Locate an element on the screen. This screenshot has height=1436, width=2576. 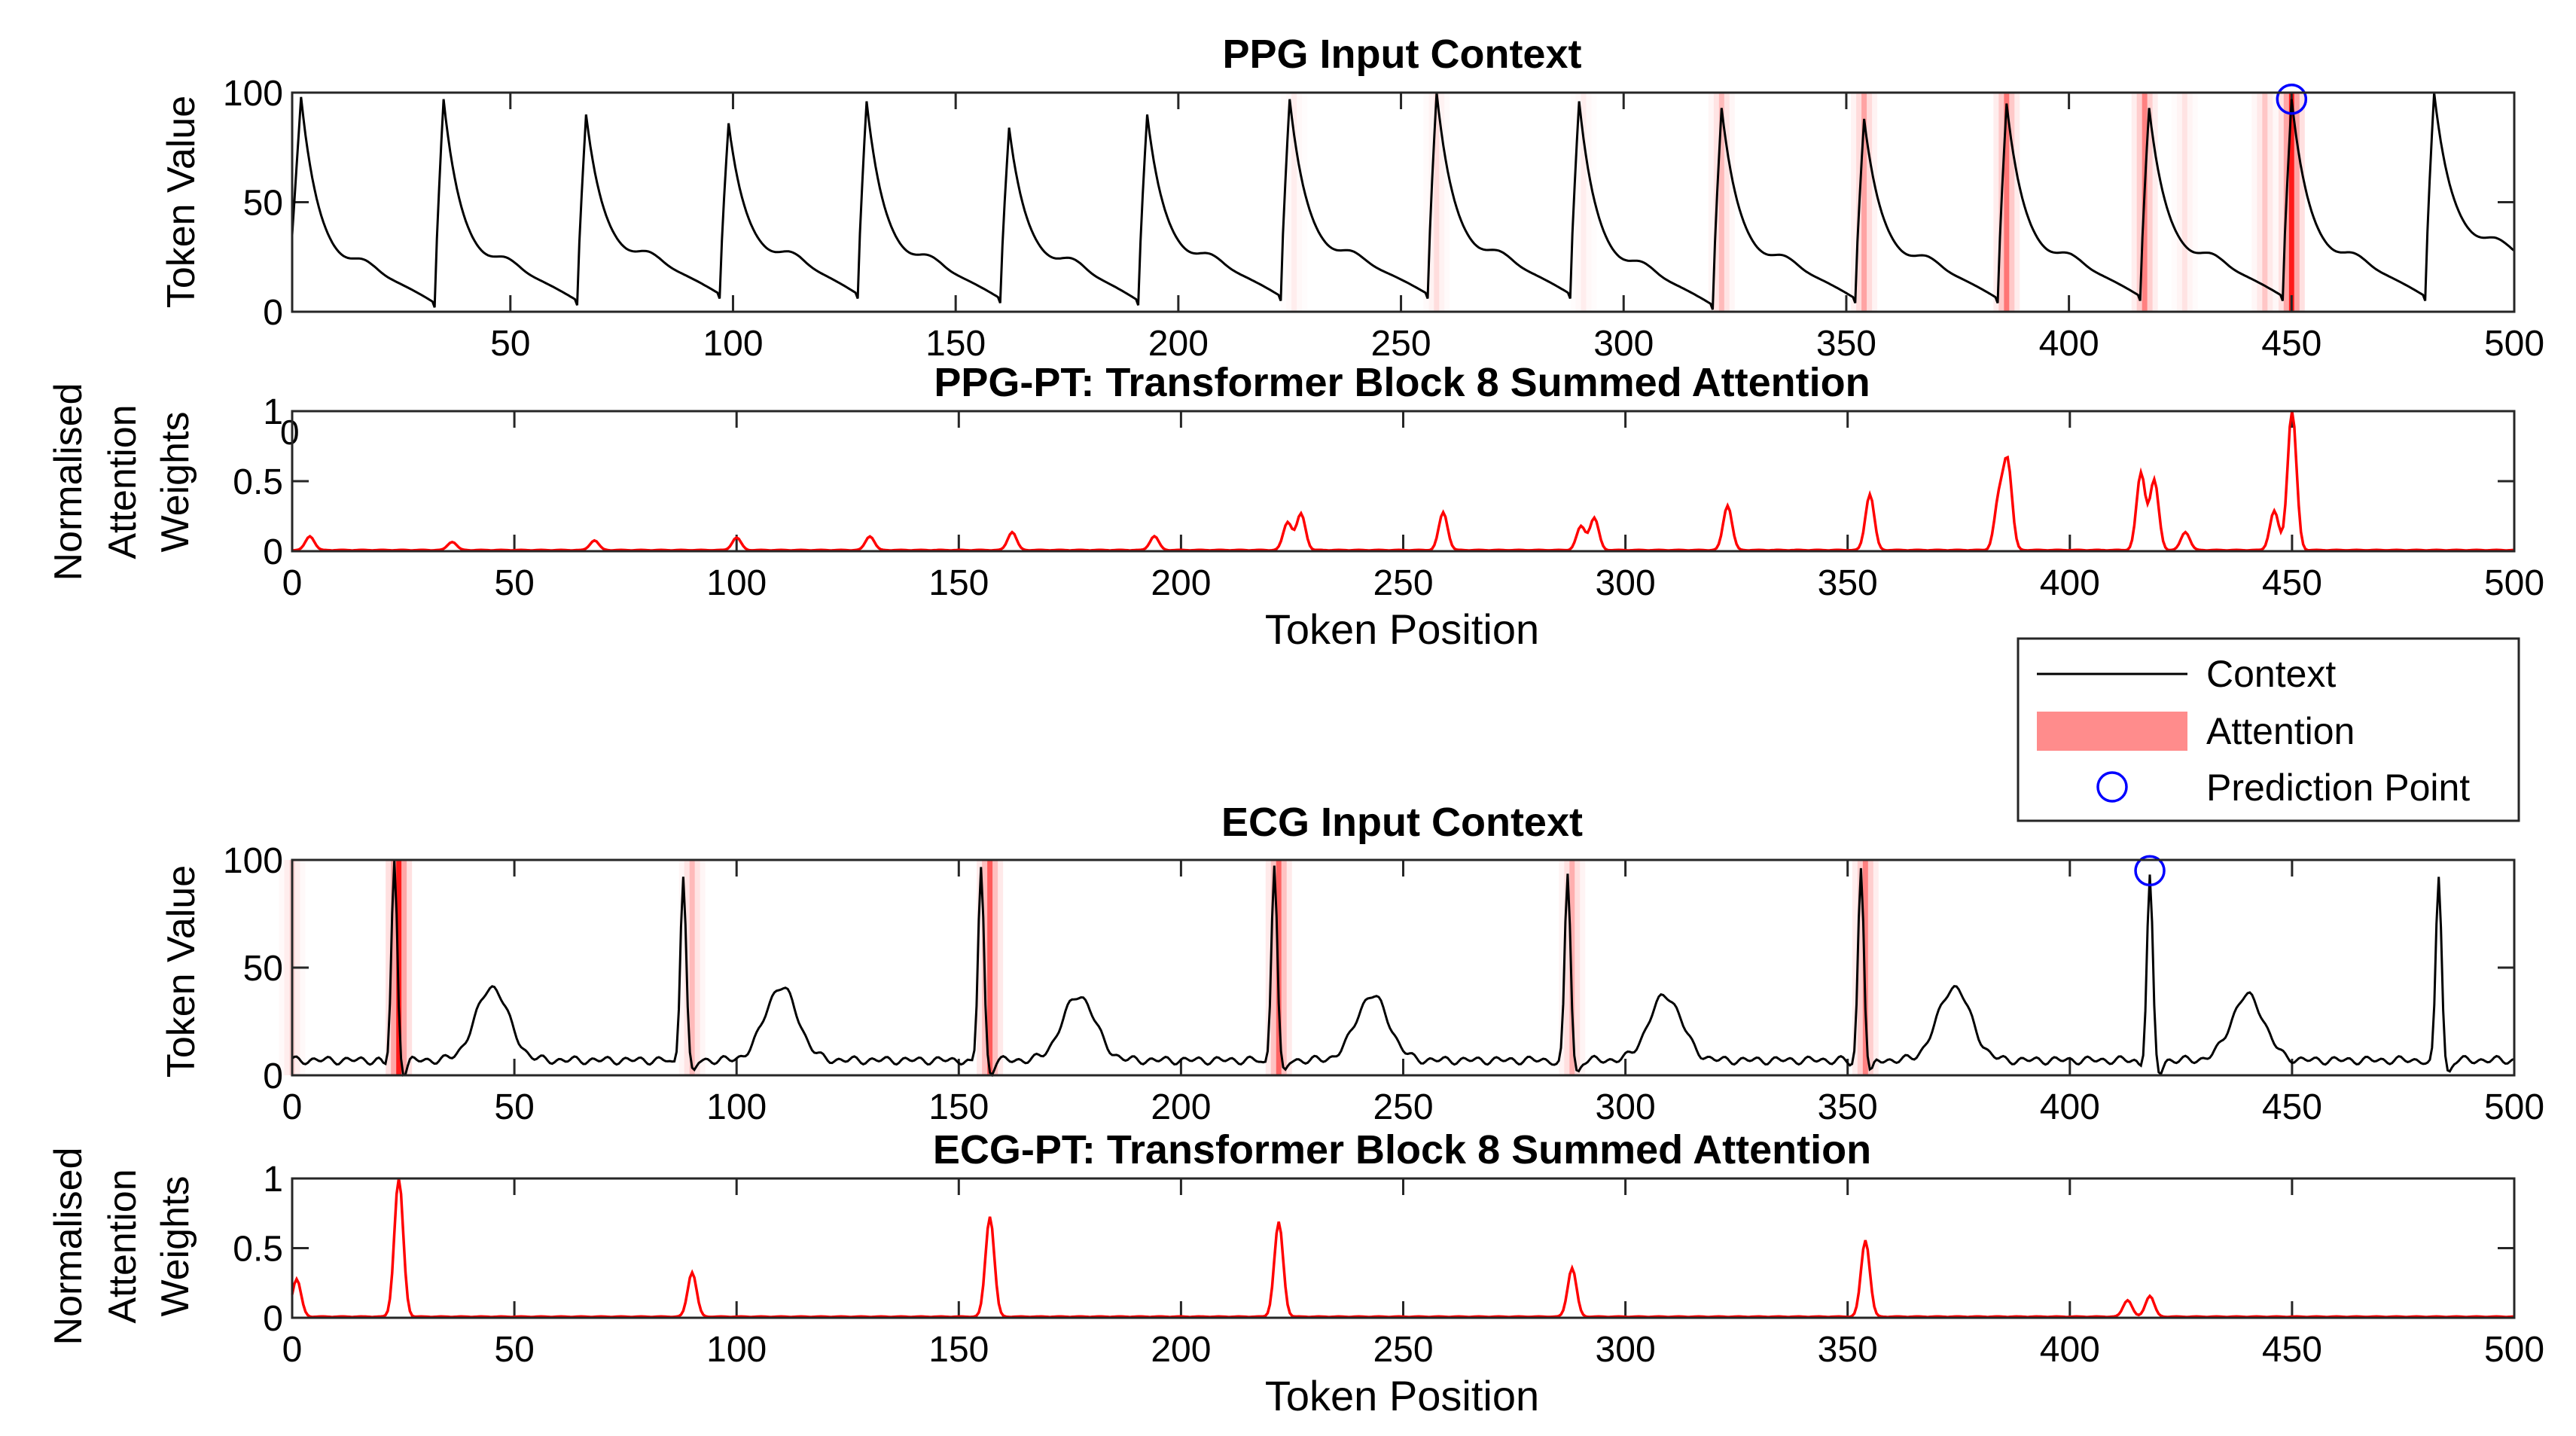
ecg-input-xtick-label: 450 is located at coordinates (2292, 1107).